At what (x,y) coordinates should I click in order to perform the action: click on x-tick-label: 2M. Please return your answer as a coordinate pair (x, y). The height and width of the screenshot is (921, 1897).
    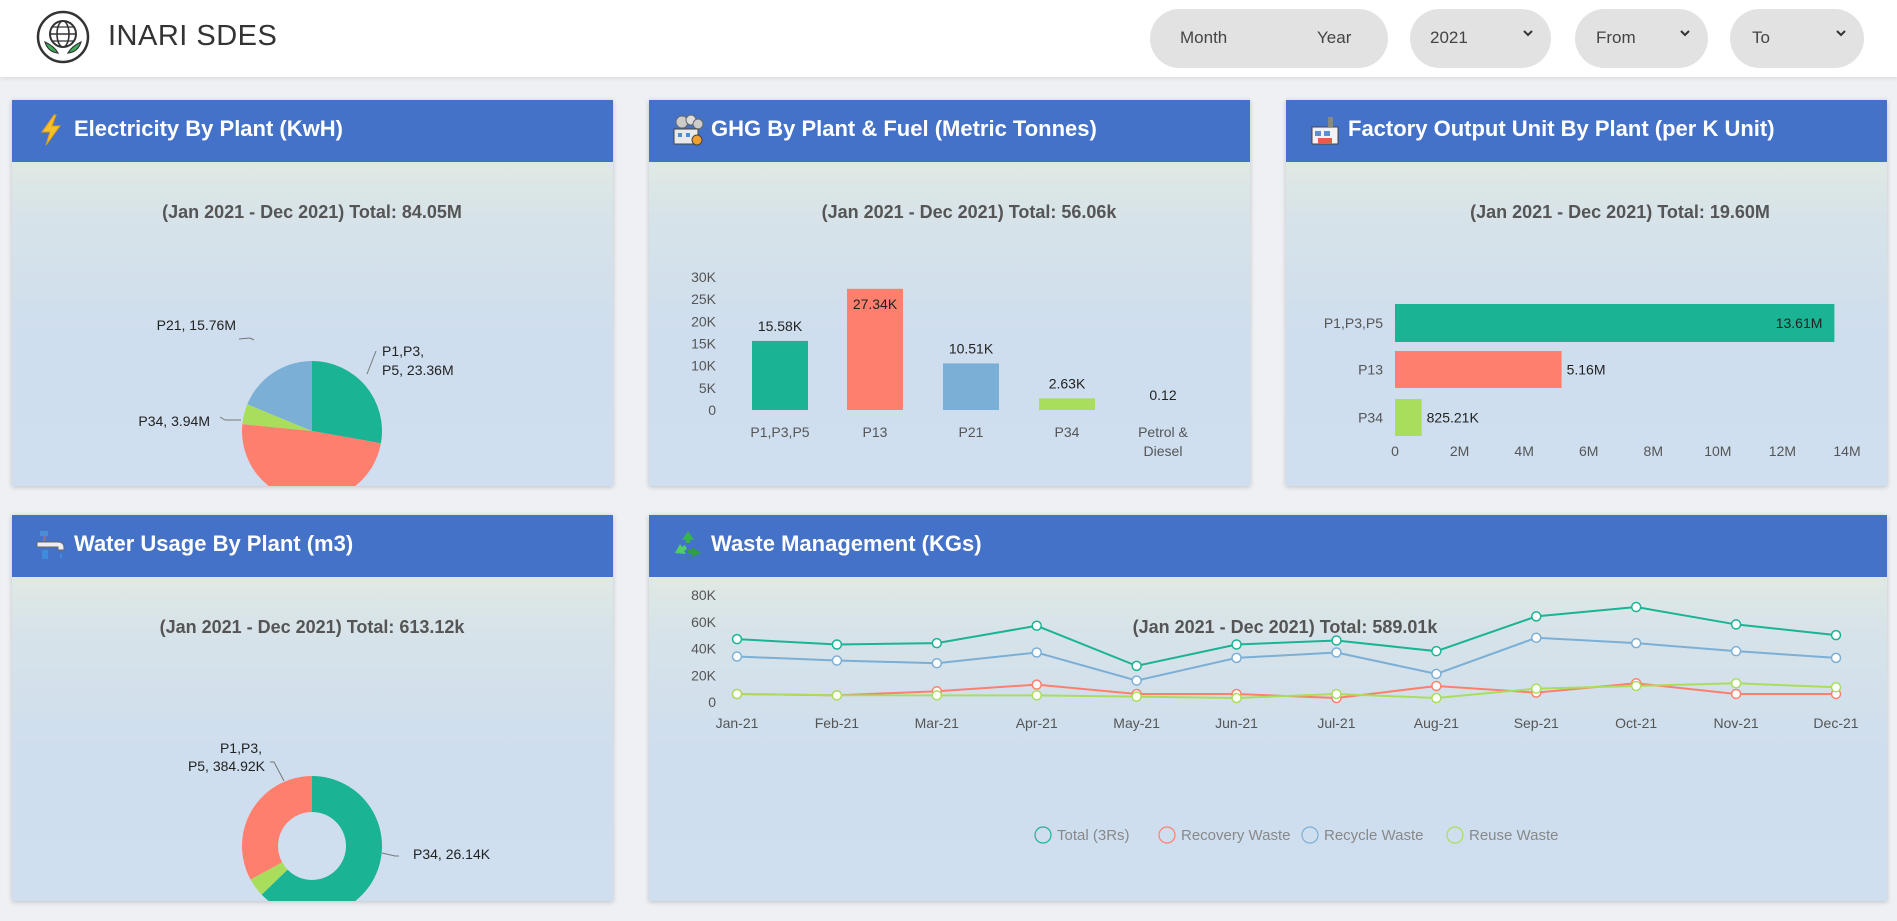
    Looking at the image, I should click on (1459, 451).